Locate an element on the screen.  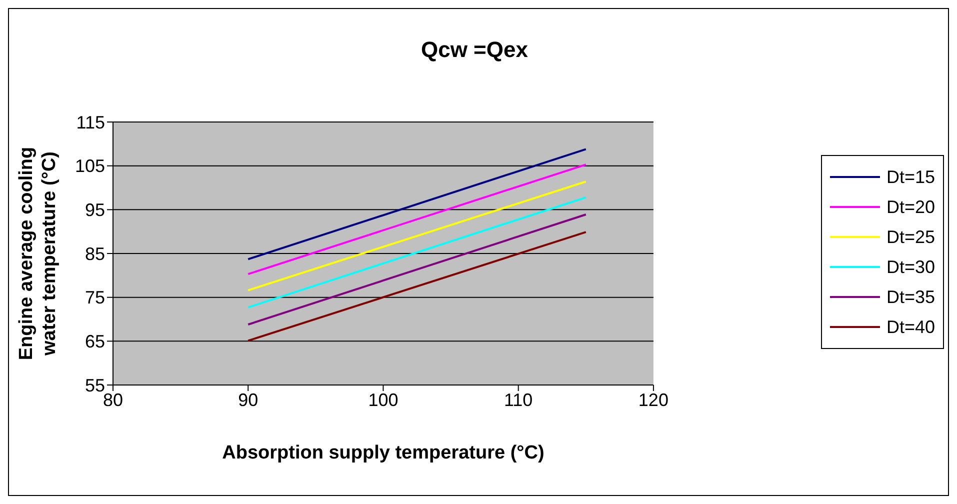
legend-label: Dt=40 is located at coordinates (910, 327).